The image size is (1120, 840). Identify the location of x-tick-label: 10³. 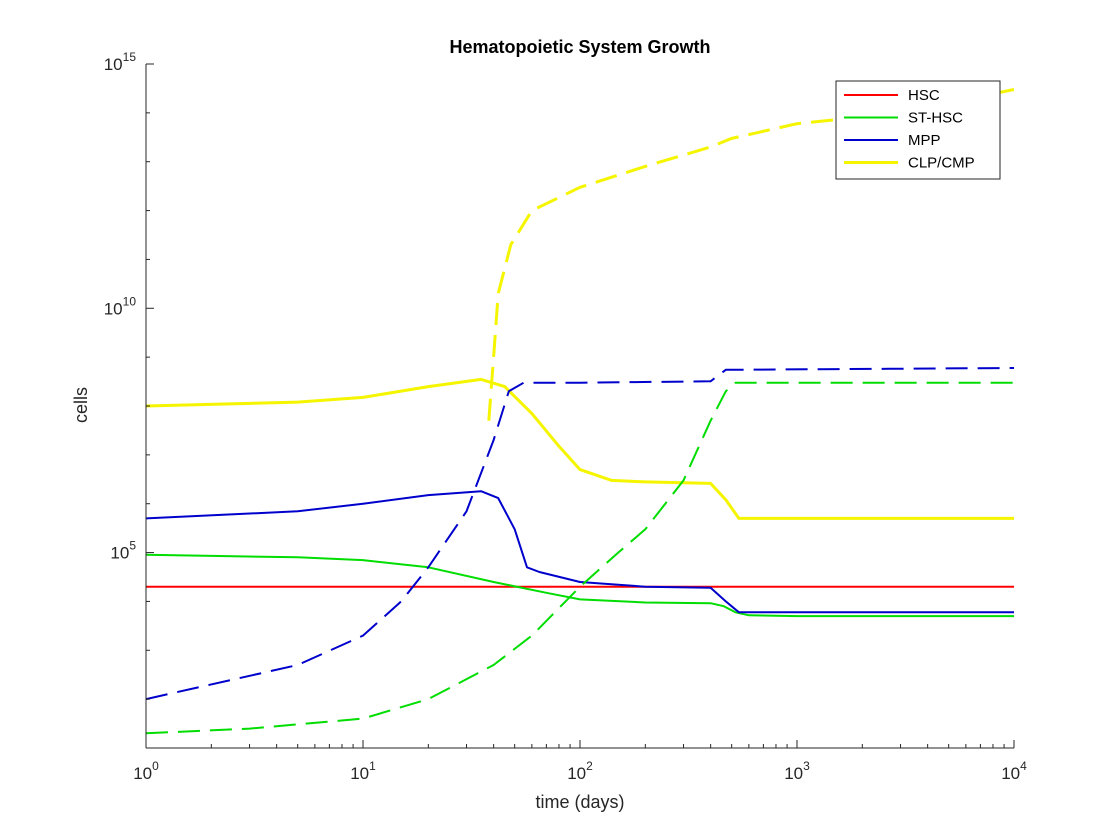
(797, 771).